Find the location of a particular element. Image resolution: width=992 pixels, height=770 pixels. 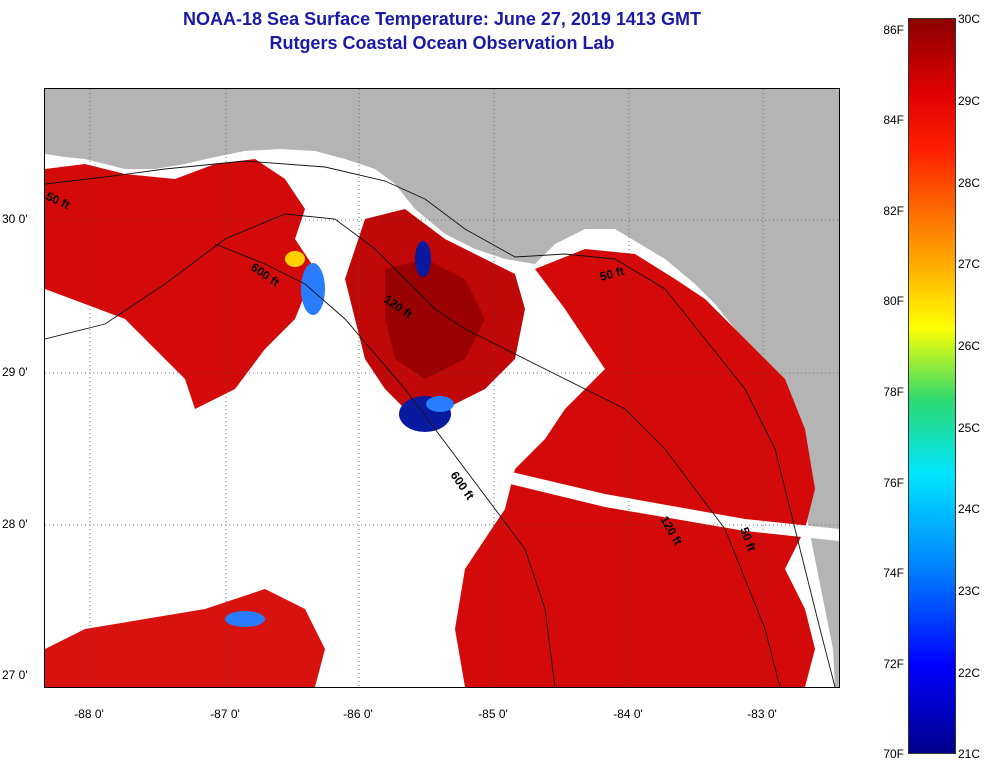

colorbar-f-label: 70F is located at coordinates (893, 754).